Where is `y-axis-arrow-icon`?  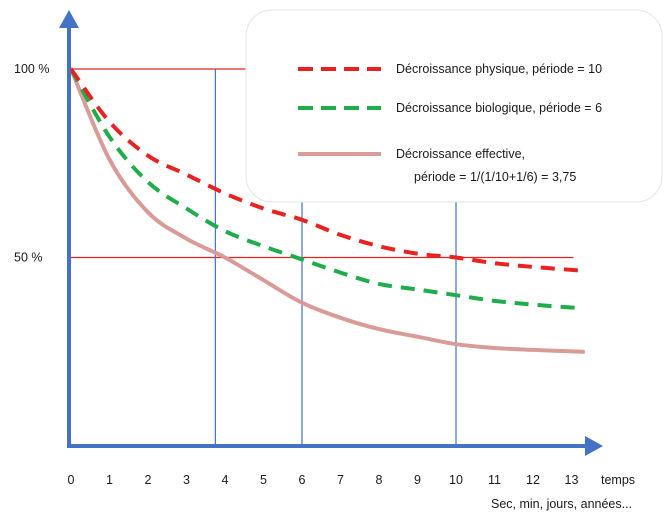
y-axis-arrow-icon is located at coordinates (69, 19).